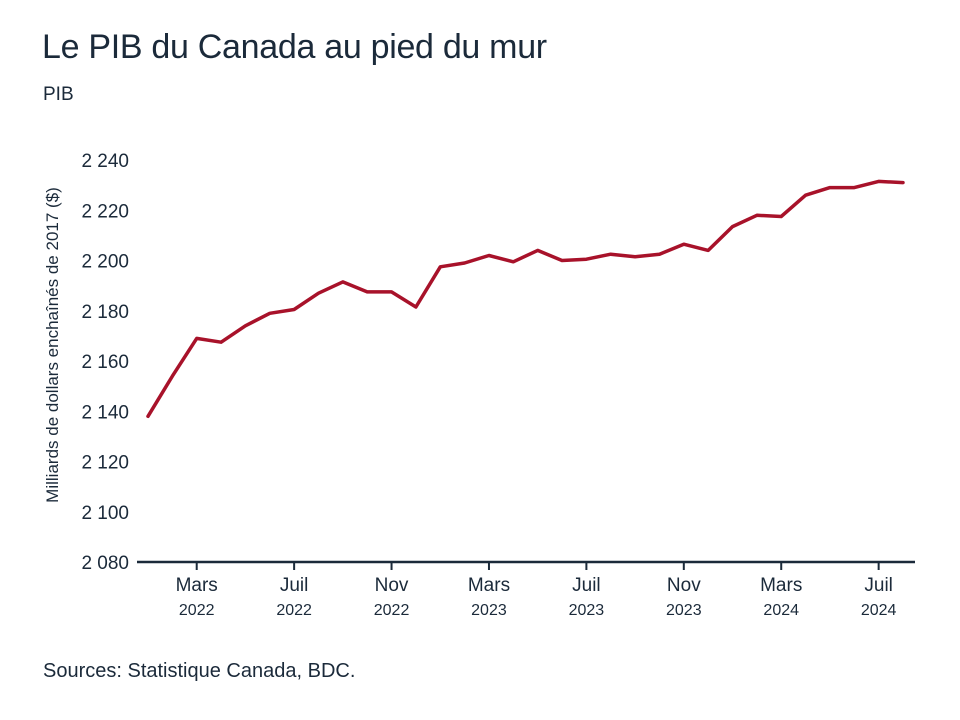 This screenshot has height=720, width=960. I want to click on y-tick-label: 2 120, so click(105, 463).